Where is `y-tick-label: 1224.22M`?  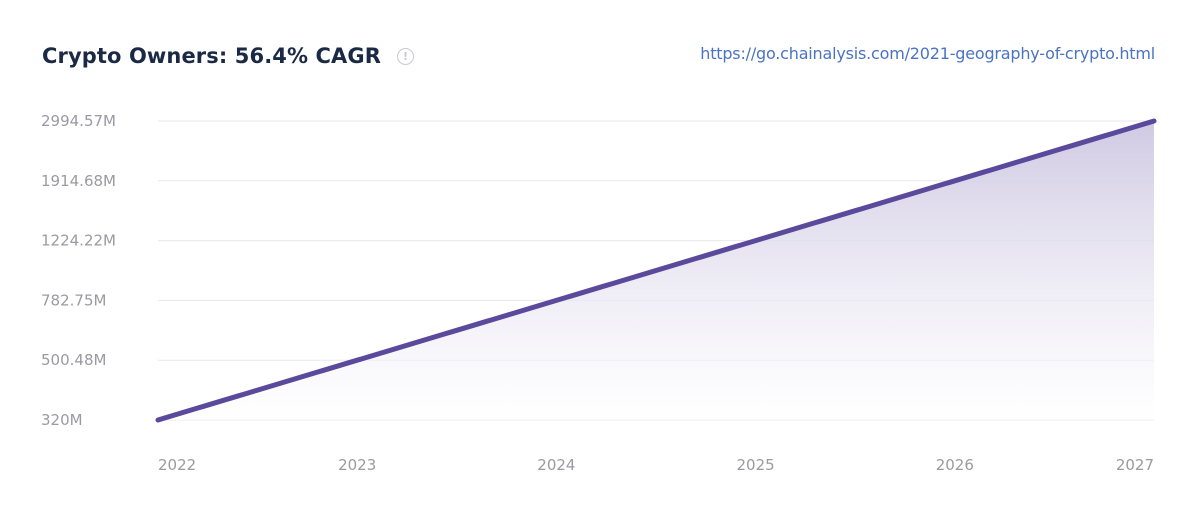
y-tick-label: 1224.22M is located at coordinates (78, 241).